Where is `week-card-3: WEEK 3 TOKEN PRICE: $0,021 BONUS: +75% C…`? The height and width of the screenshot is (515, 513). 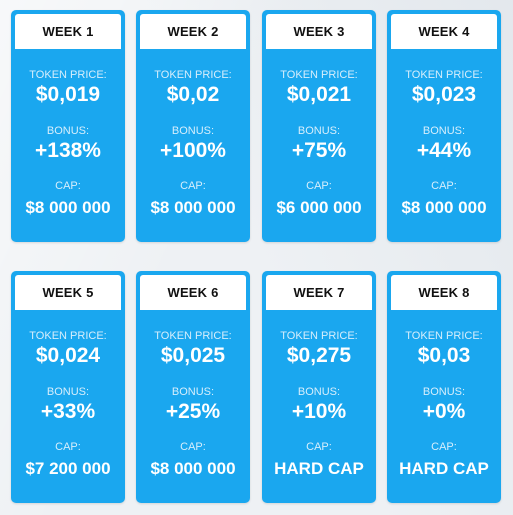
week-card-3: WEEK 3 TOKEN PRICE: $0,021 BONUS: +75% C… is located at coordinates (319, 126).